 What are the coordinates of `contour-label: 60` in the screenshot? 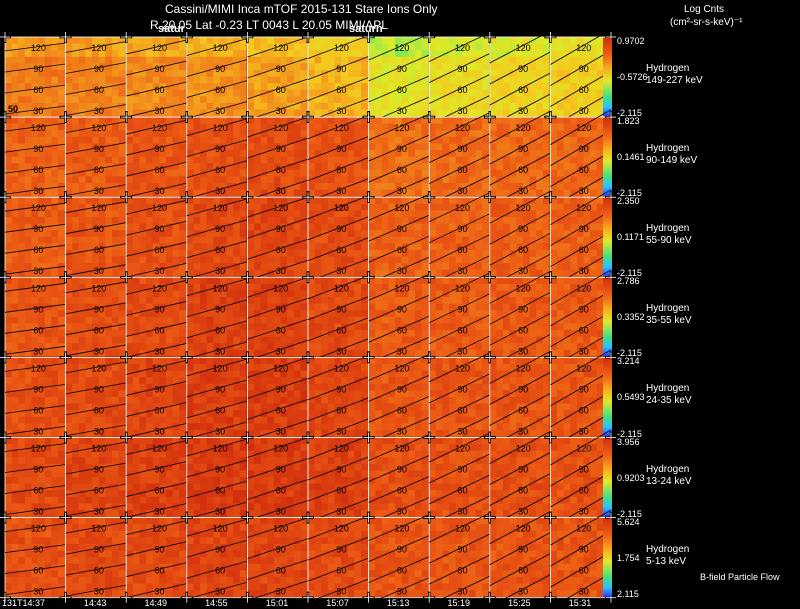 It's located at (341, 90).